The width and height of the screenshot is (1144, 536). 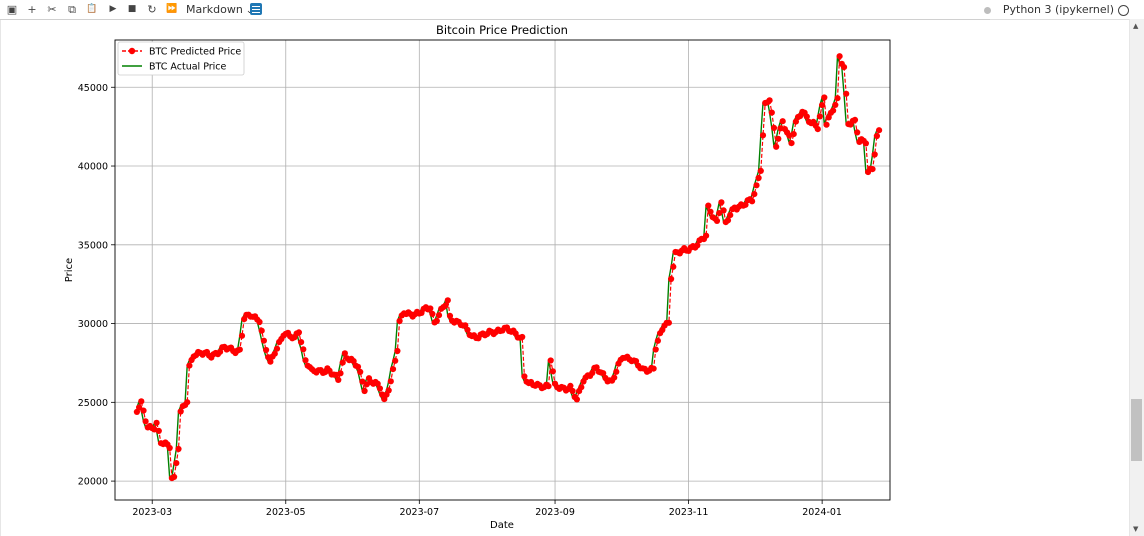 What do you see at coordinates (52, 9) in the screenshot?
I see `cut-icon: ✂` at bounding box center [52, 9].